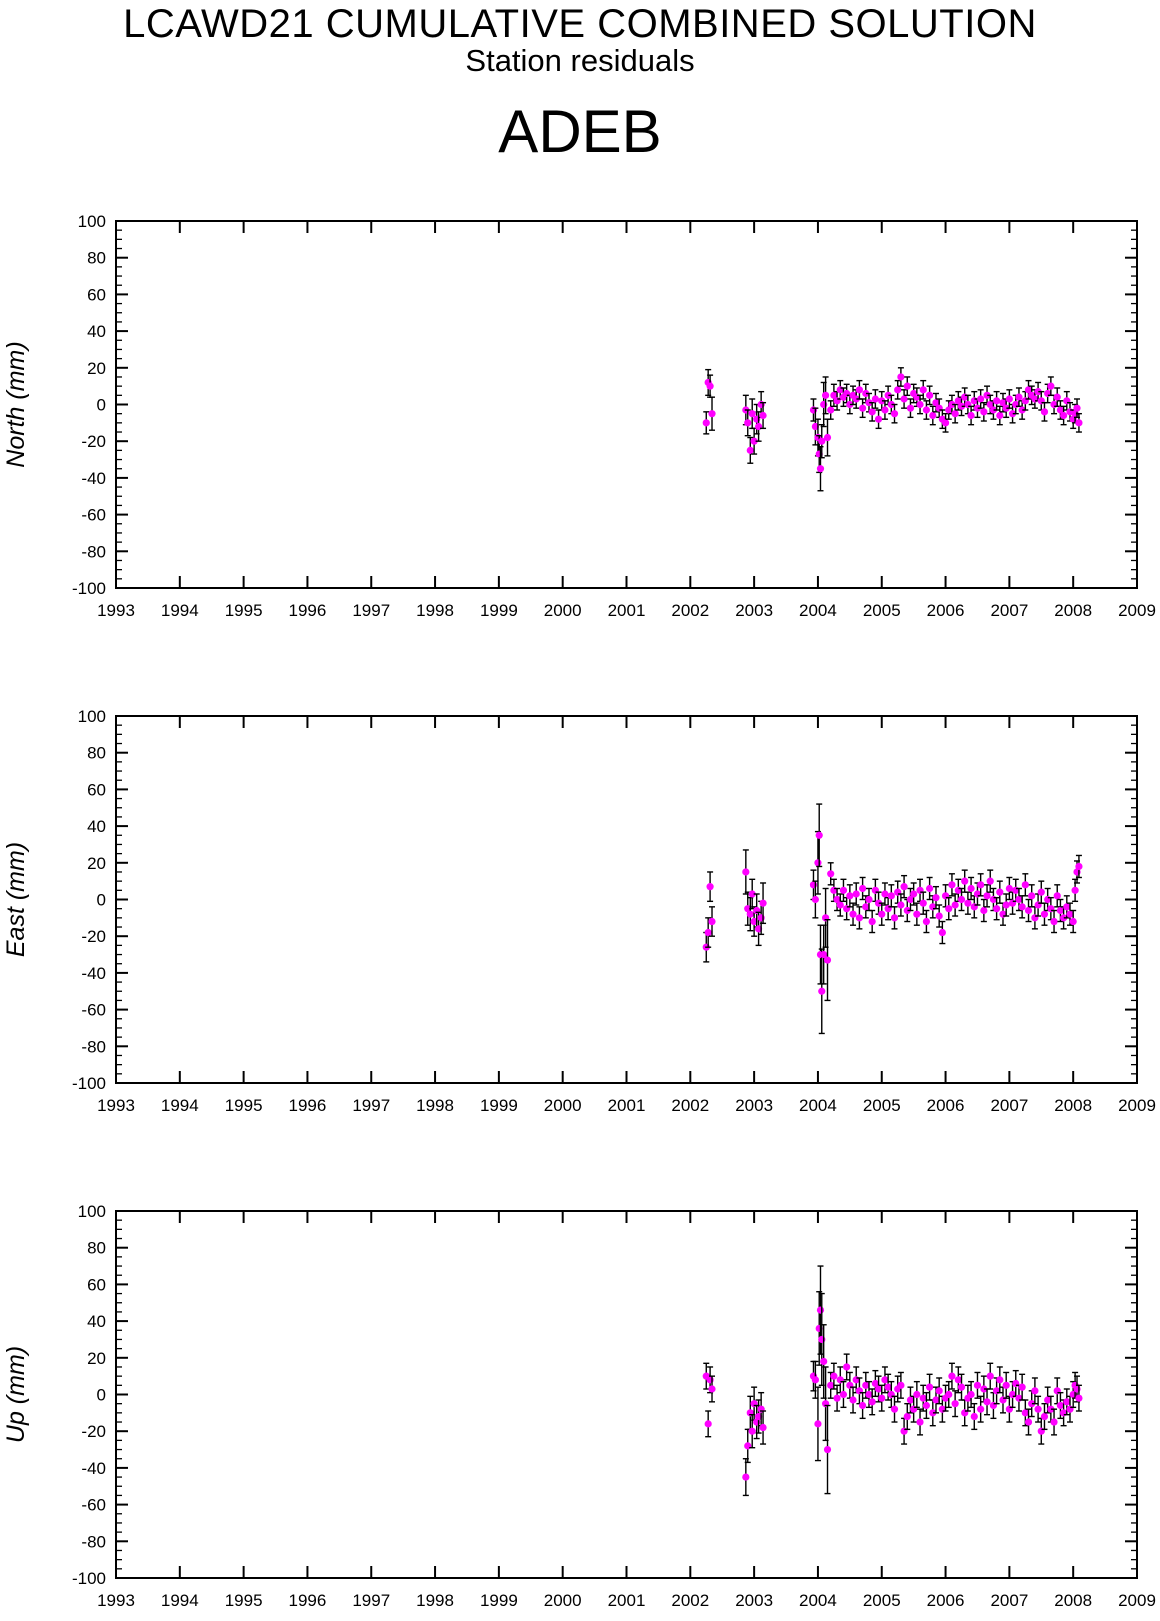  What do you see at coordinates (580, 131) in the screenshot?
I see `station-name: ADEB` at bounding box center [580, 131].